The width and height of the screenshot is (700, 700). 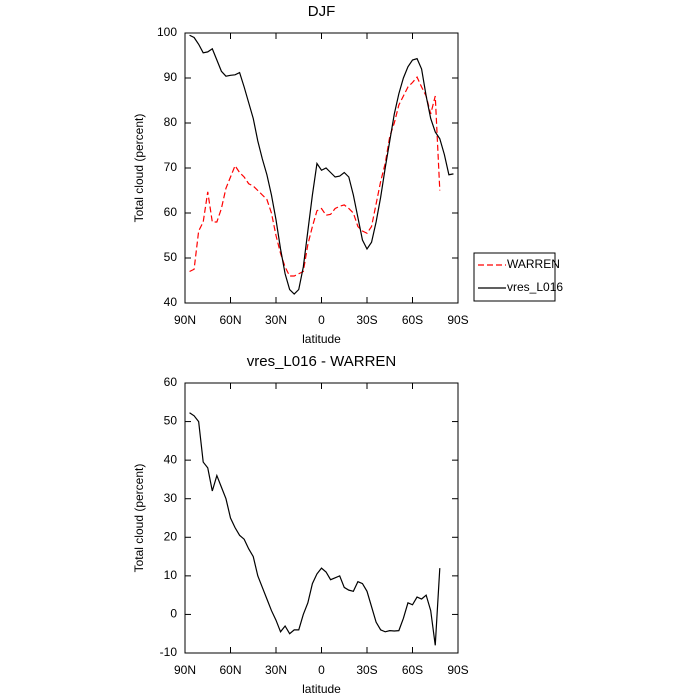 I want to click on y-tick-label: -10, so click(x=169, y=652).